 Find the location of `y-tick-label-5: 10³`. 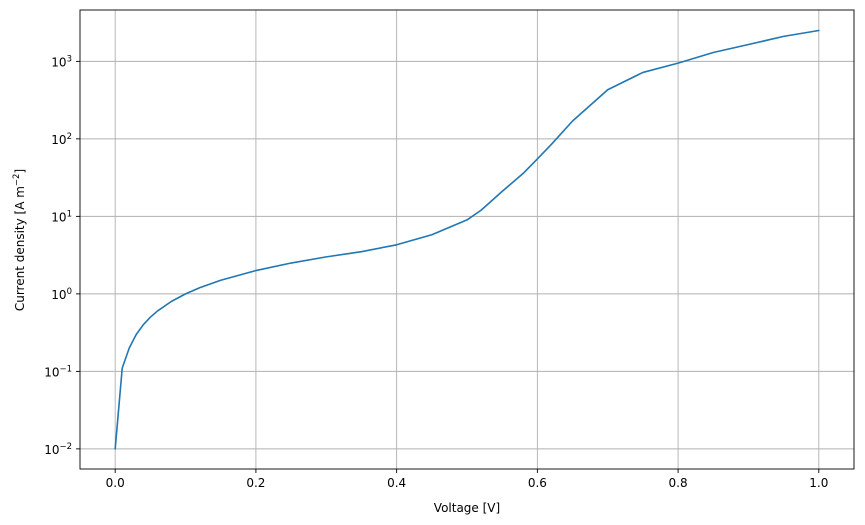

y-tick-label-5: 10³ is located at coordinates (61, 61).